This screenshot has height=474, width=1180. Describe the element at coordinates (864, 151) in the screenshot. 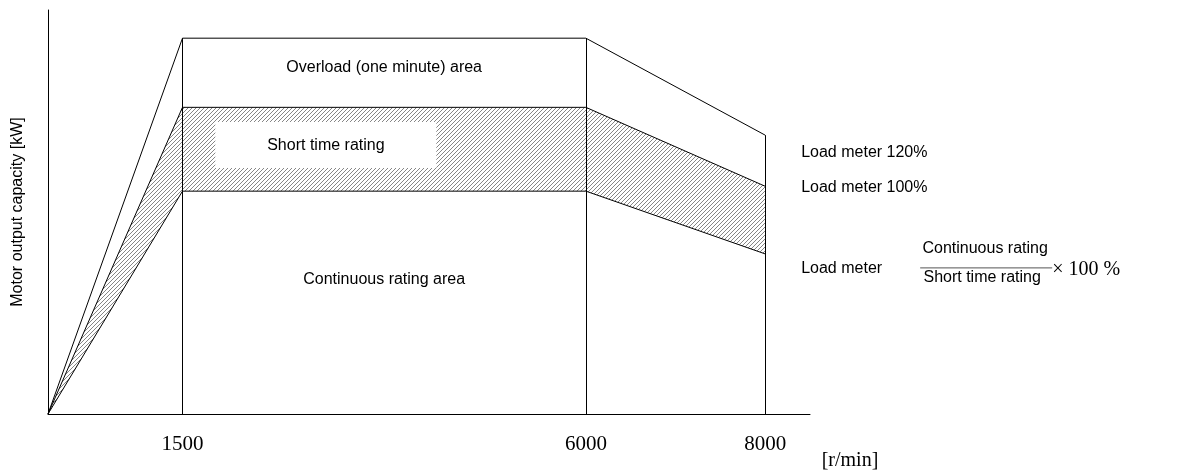

I see `annotation: Load meter 120%` at that location.